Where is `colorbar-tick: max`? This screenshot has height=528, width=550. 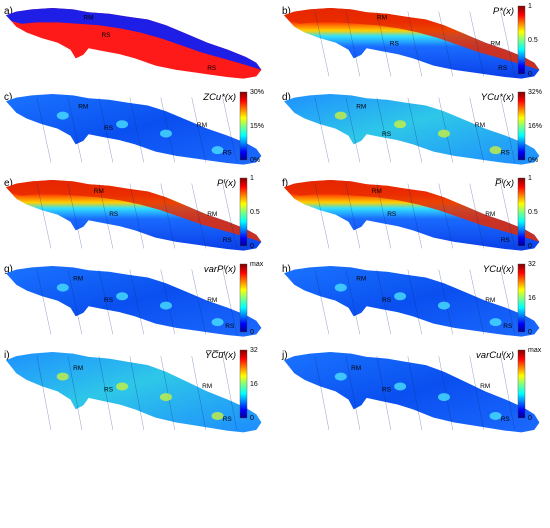
colorbar-tick: max is located at coordinates (535, 350).